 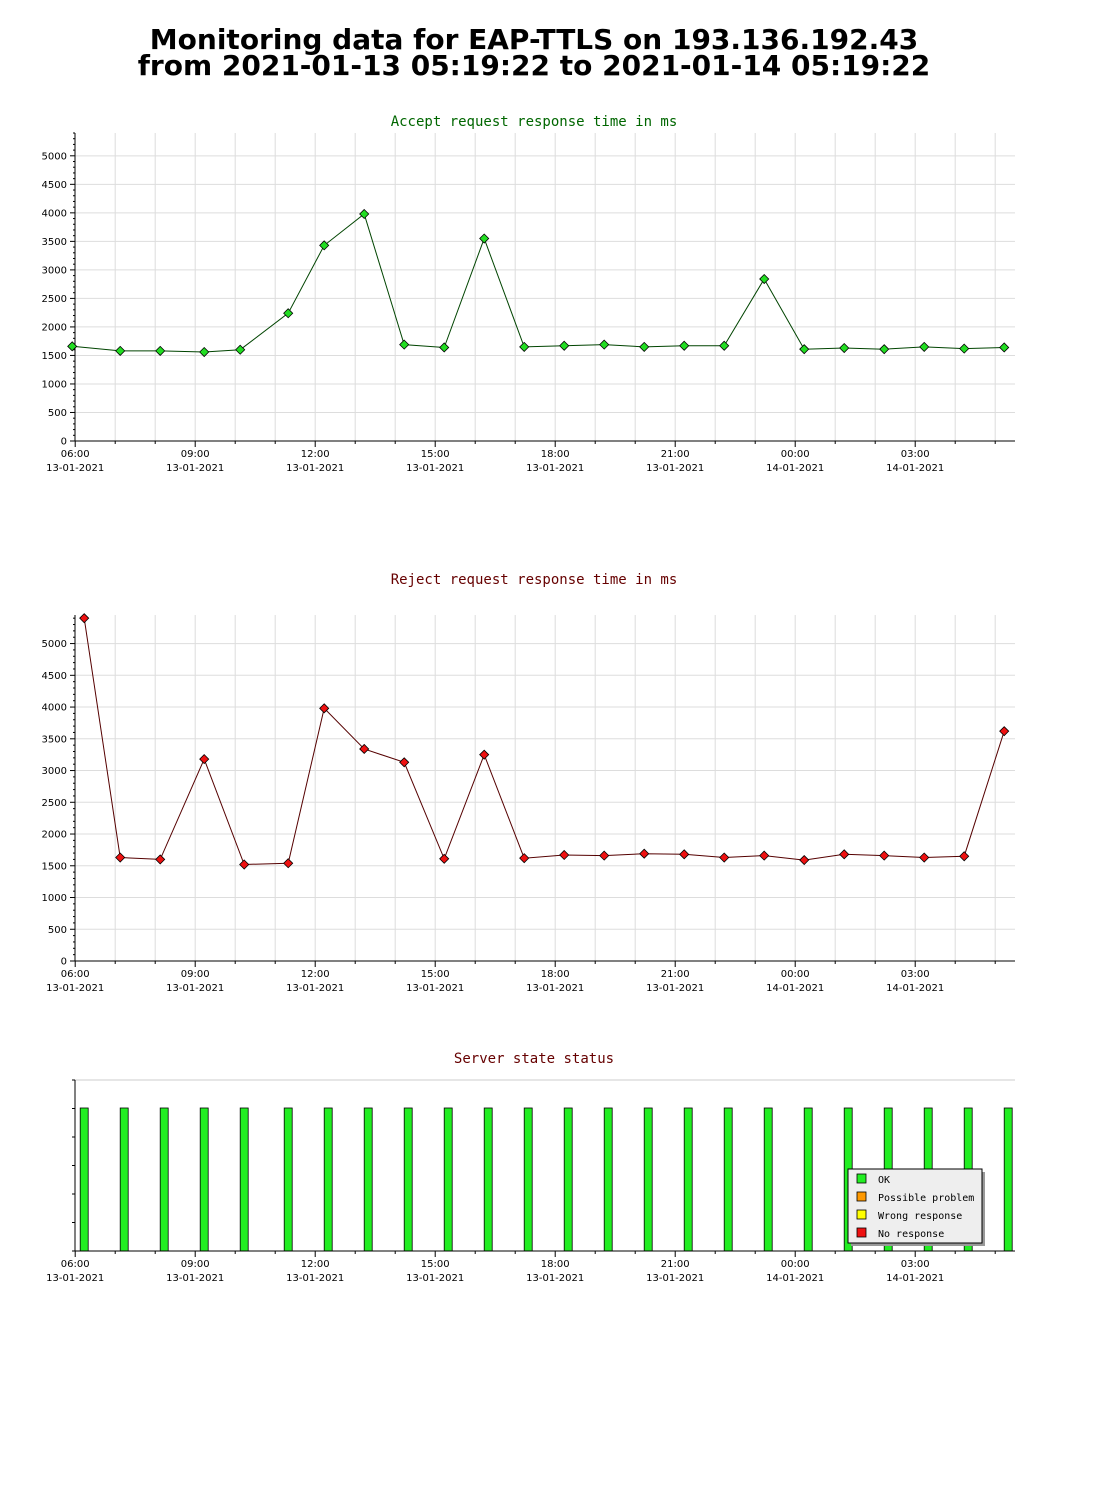 What do you see at coordinates (675, 974) in the screenshot?
I see `reject-chart-x-tick-time: 21:00` at bounding box center [675, 974].